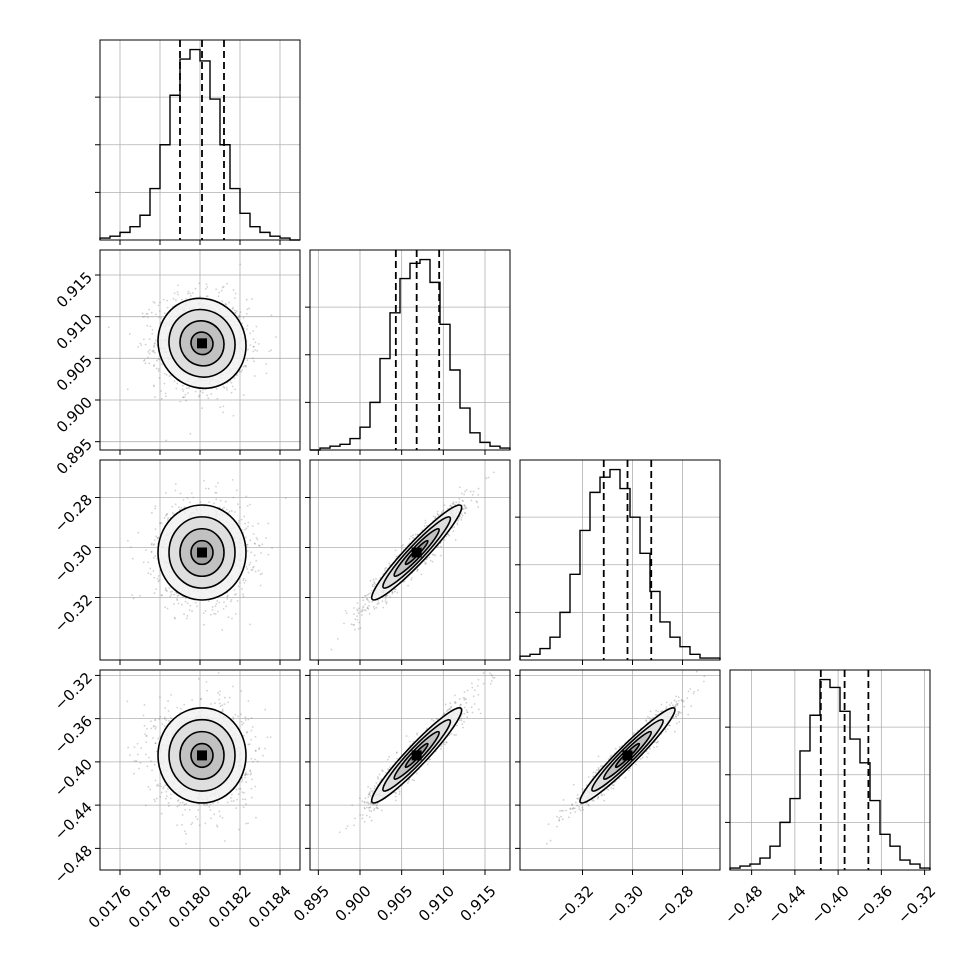 Image resolution: width=970 pixels, height=970 pixels. Describe the element at coordinates (410, 560) in the screenshot. I see `panel-frame` at that location.